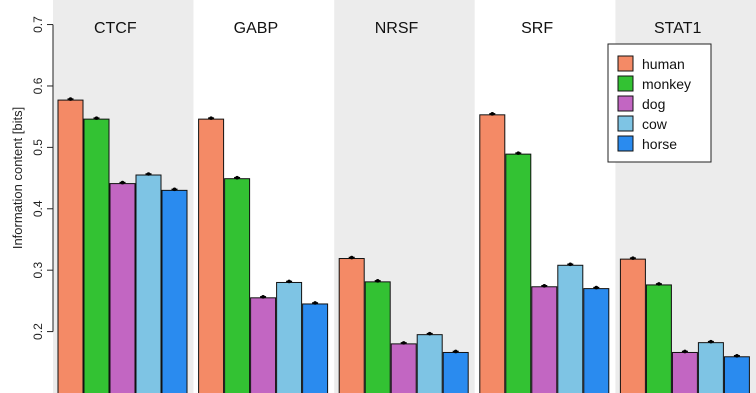 Image resolution: width=756 pixels, height=393 pixels. I want to click on error-point-srf-dog, so click(544, 285).